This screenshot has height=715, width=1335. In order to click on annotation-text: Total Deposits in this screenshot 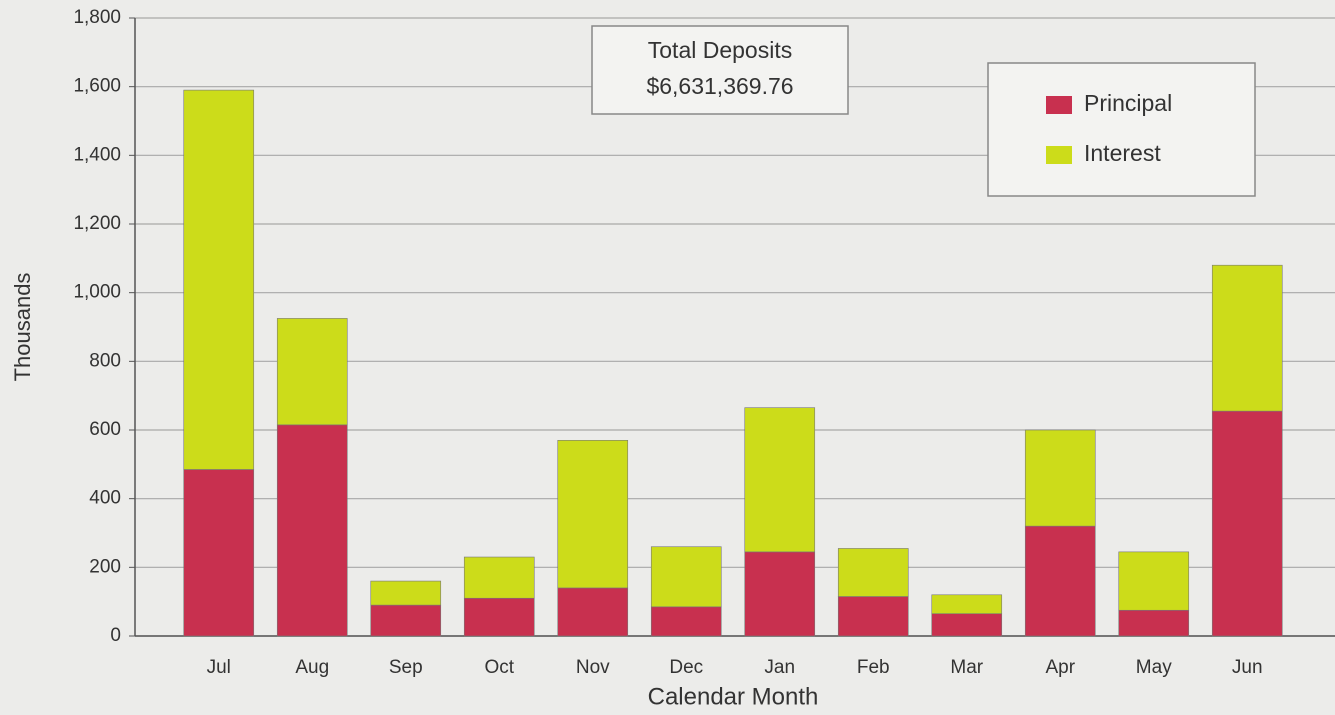, I will do `click(720, 50)`.